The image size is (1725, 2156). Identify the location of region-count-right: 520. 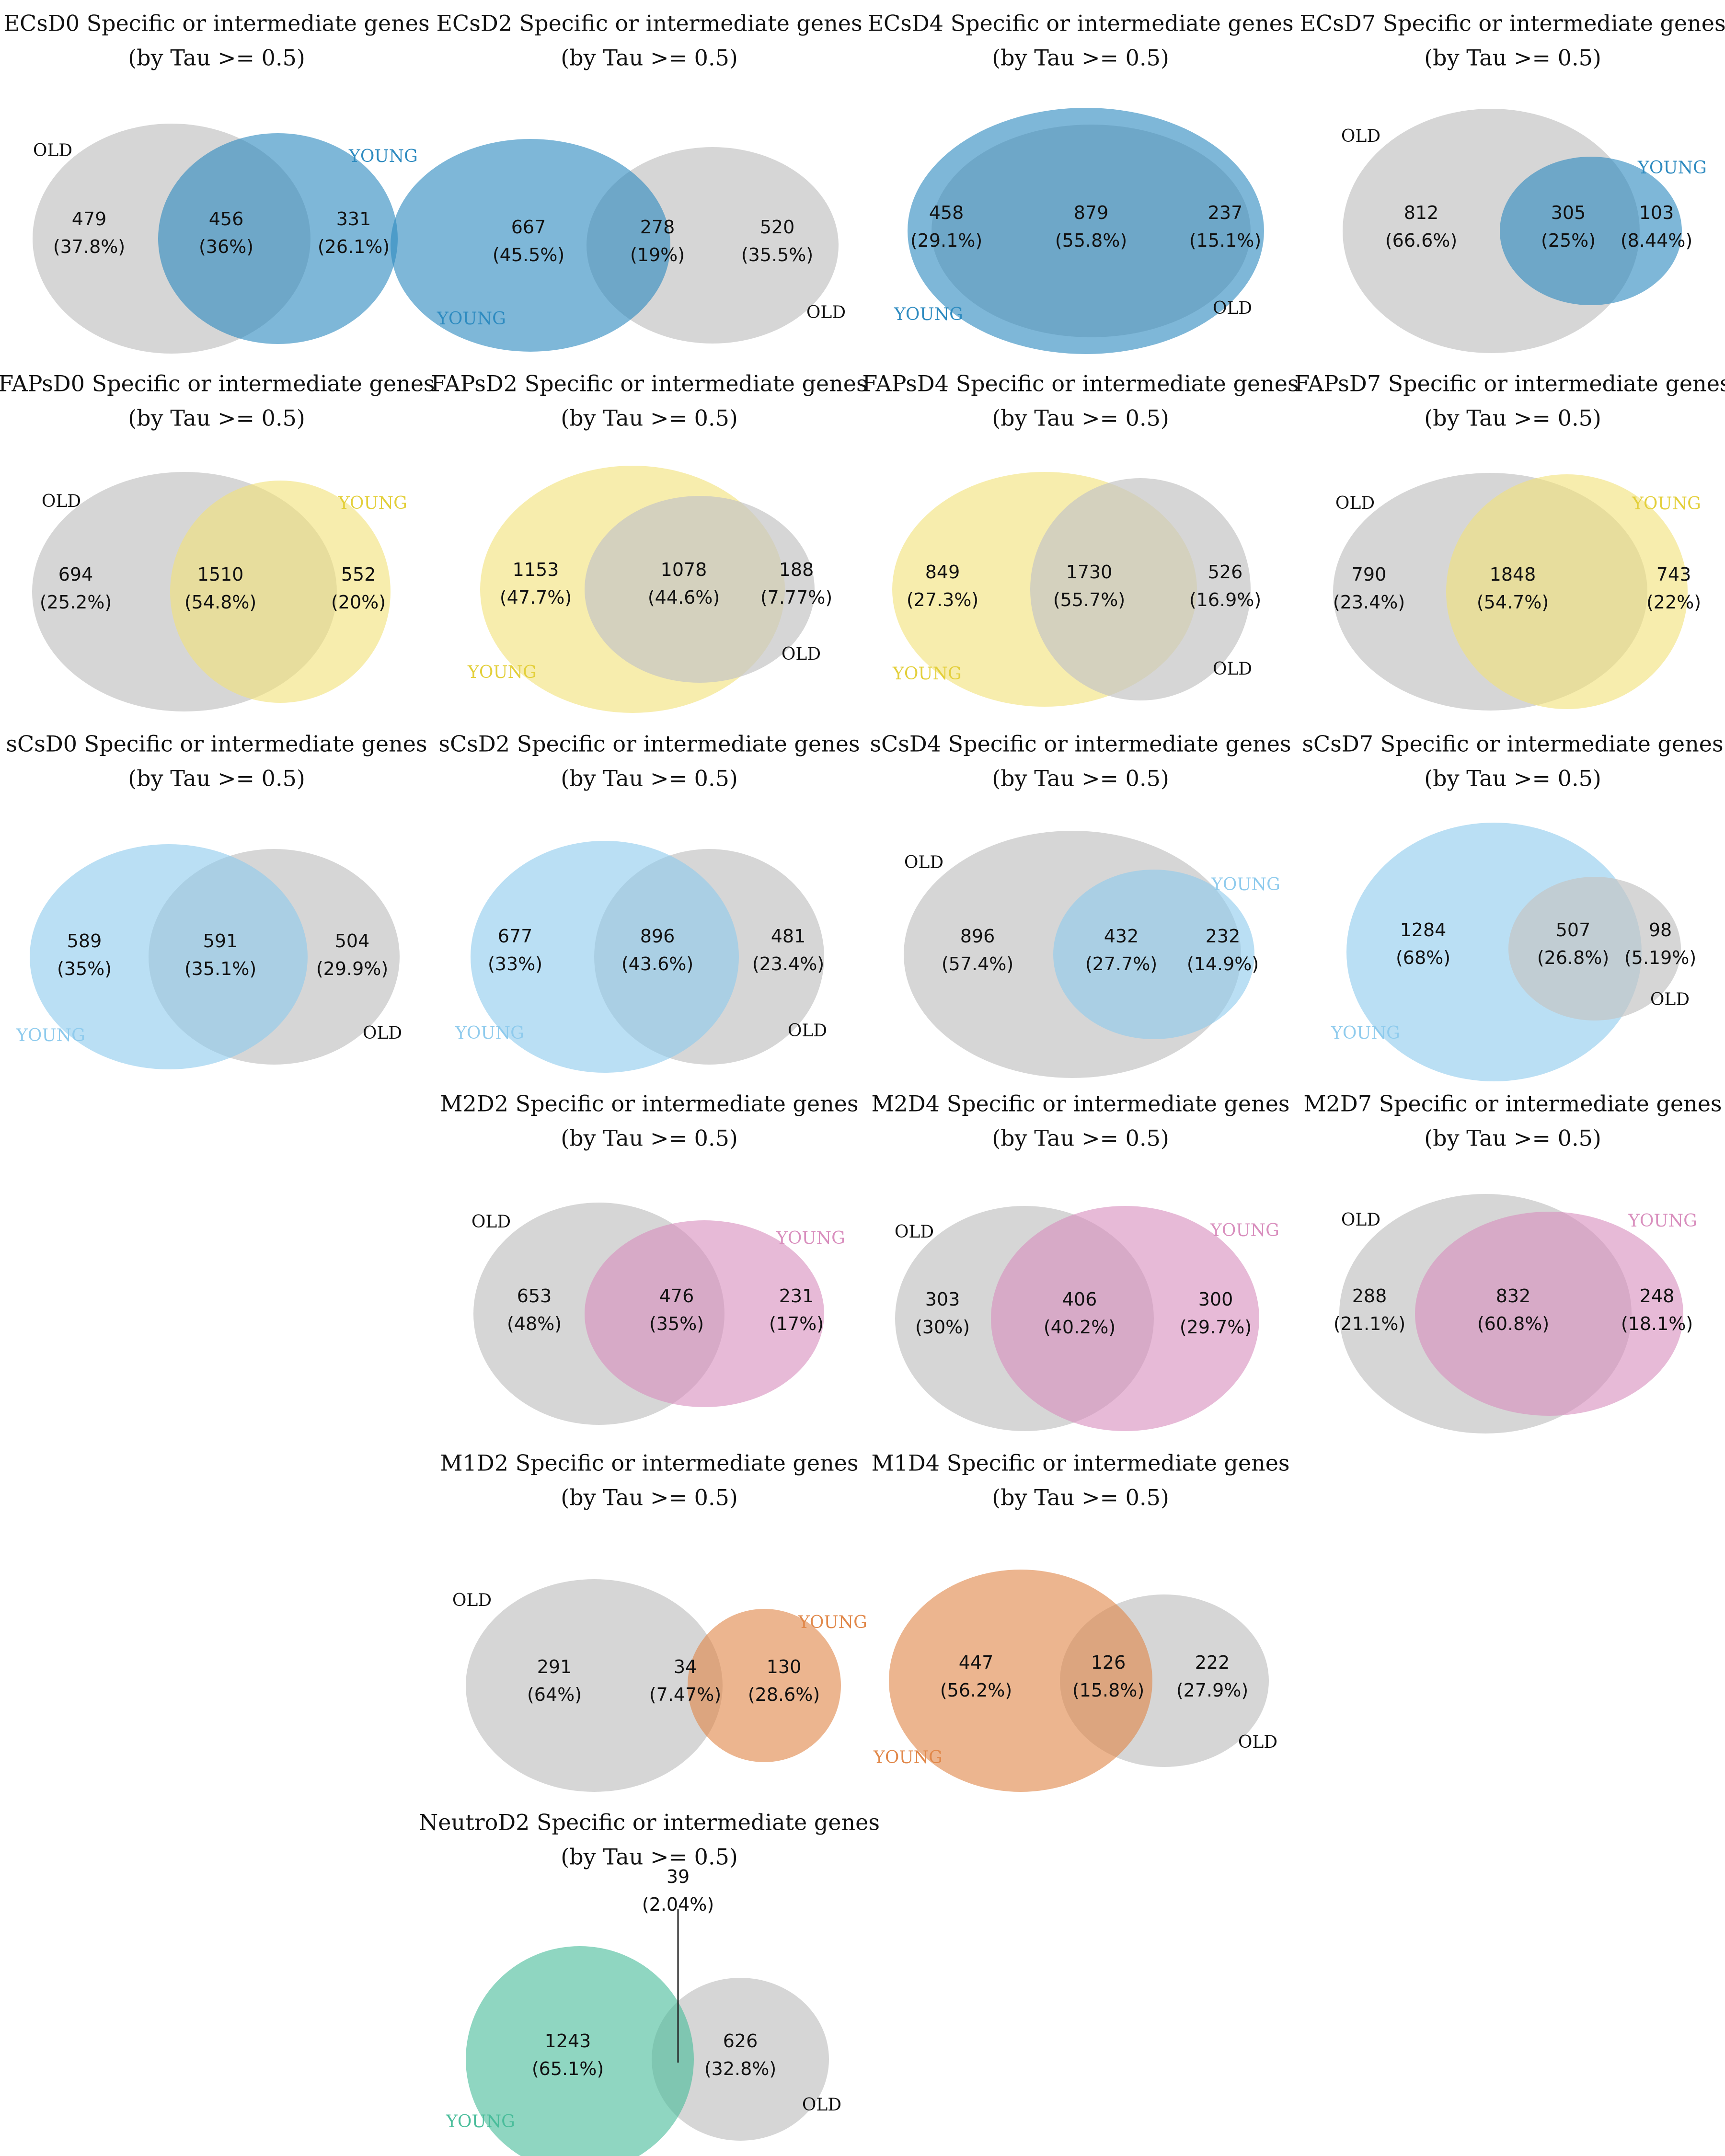
(777, 228).